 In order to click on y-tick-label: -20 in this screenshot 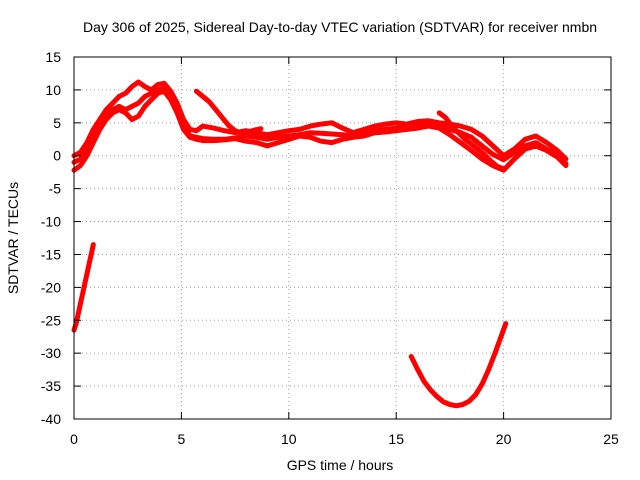, I will do `click(51, 287)`.